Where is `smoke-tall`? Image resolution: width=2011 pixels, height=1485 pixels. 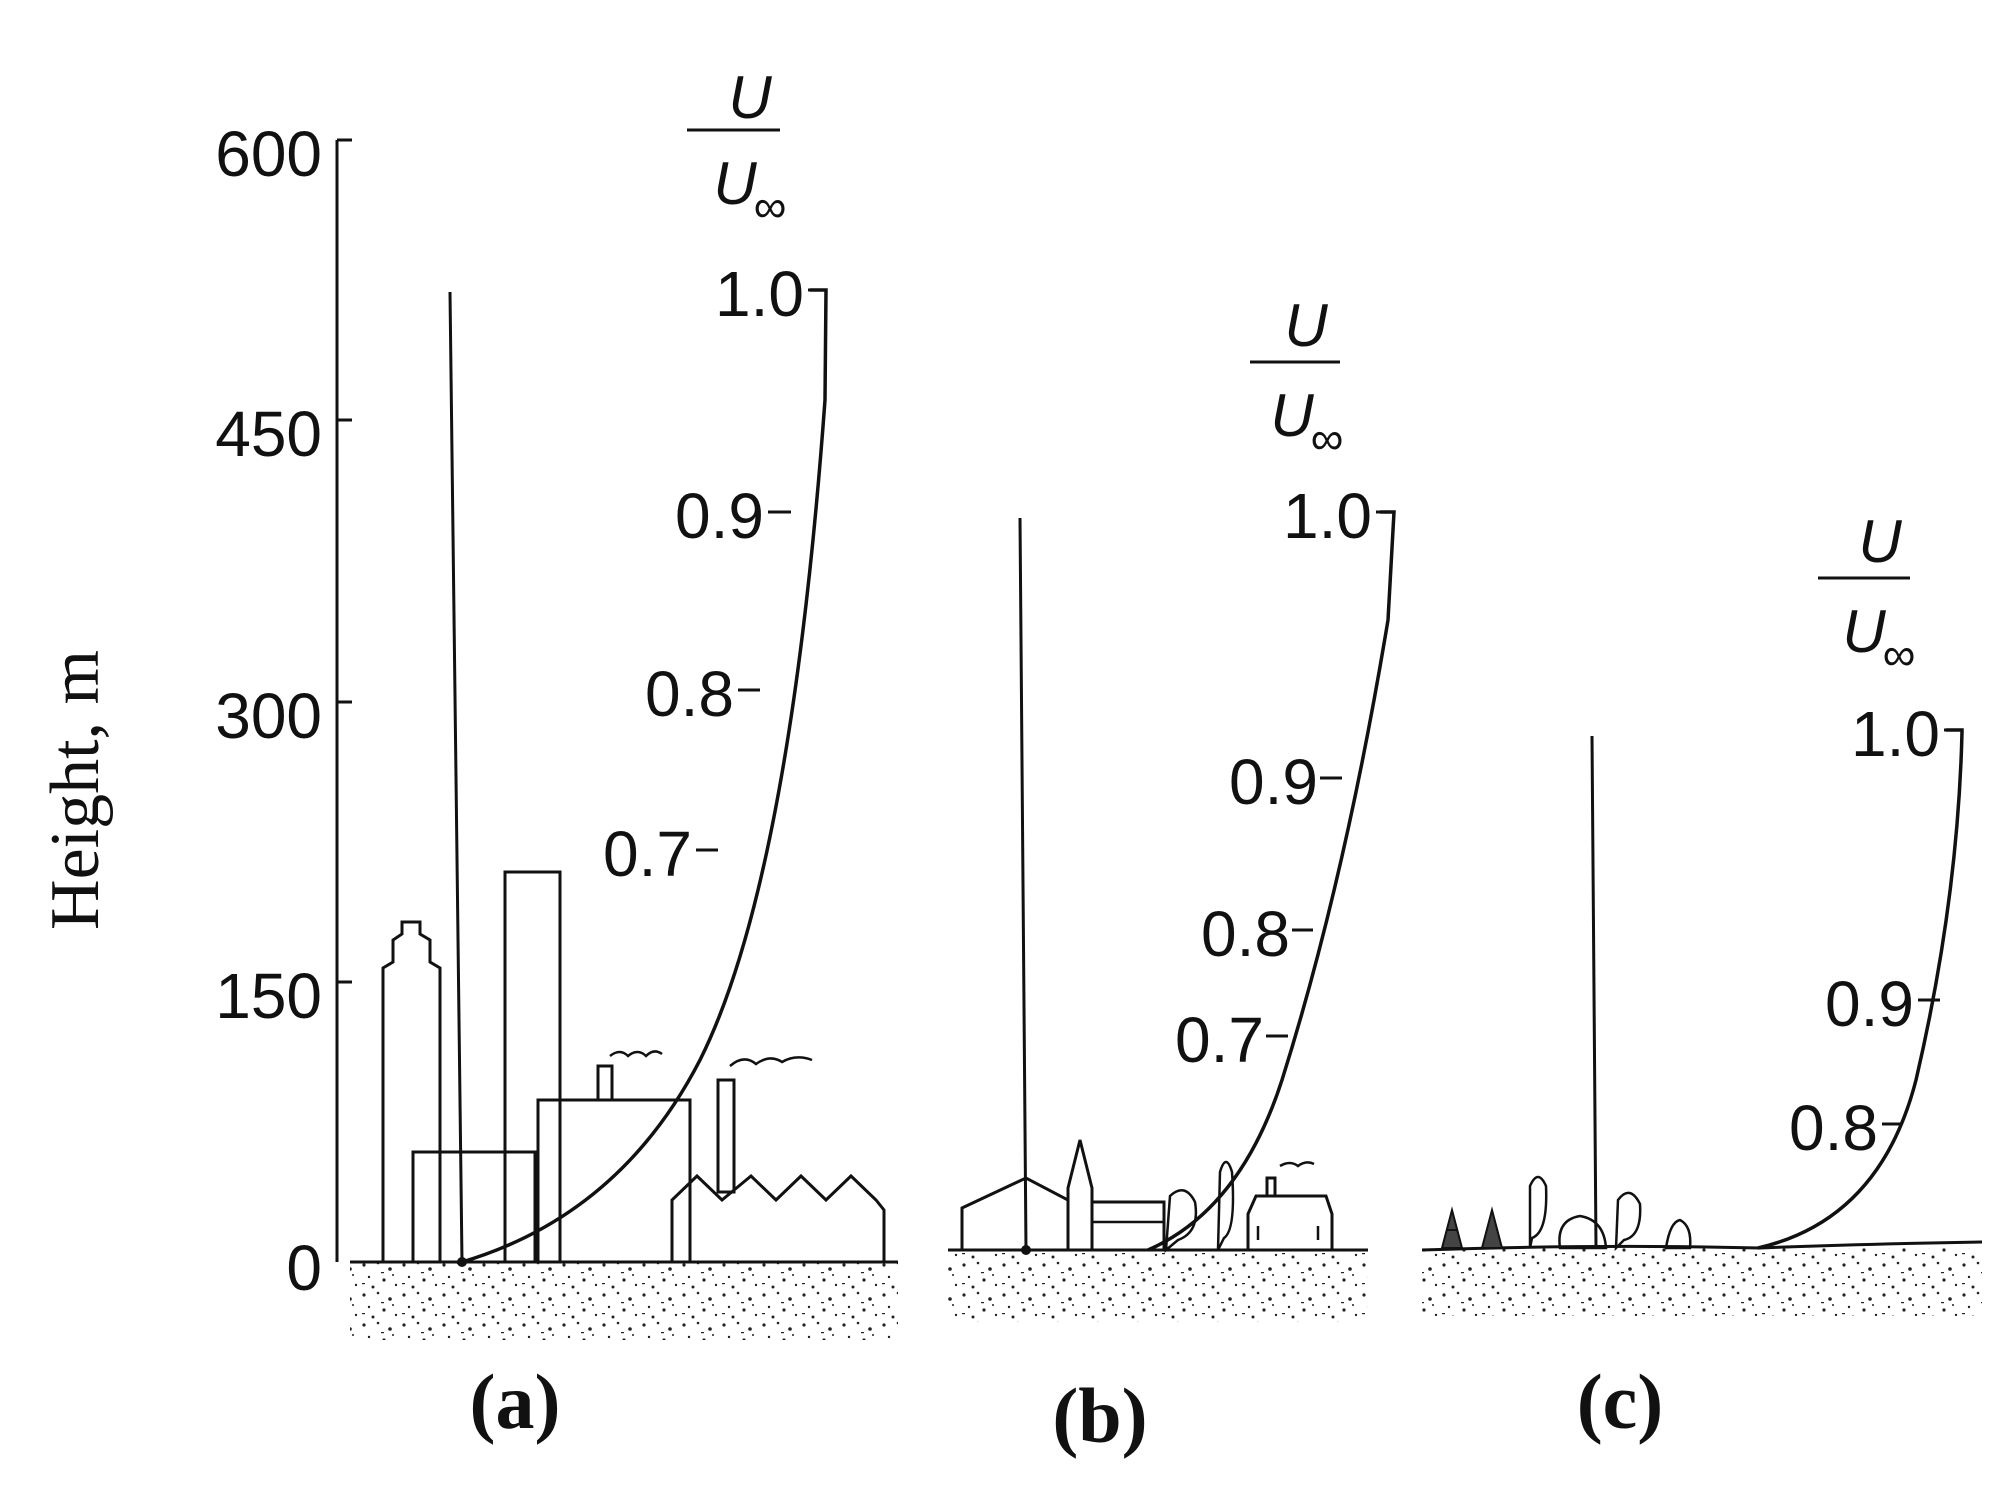 smoke-tall is located at coordinates (771, 1061).